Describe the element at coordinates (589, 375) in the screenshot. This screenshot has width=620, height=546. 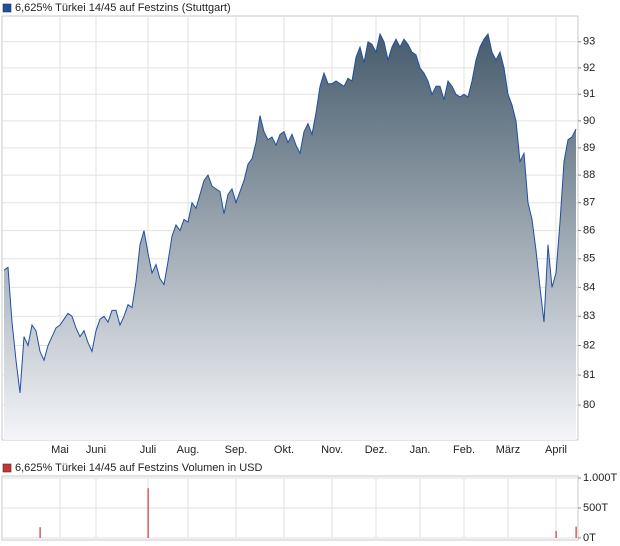
I see `y-tick-label: 81` at that location.